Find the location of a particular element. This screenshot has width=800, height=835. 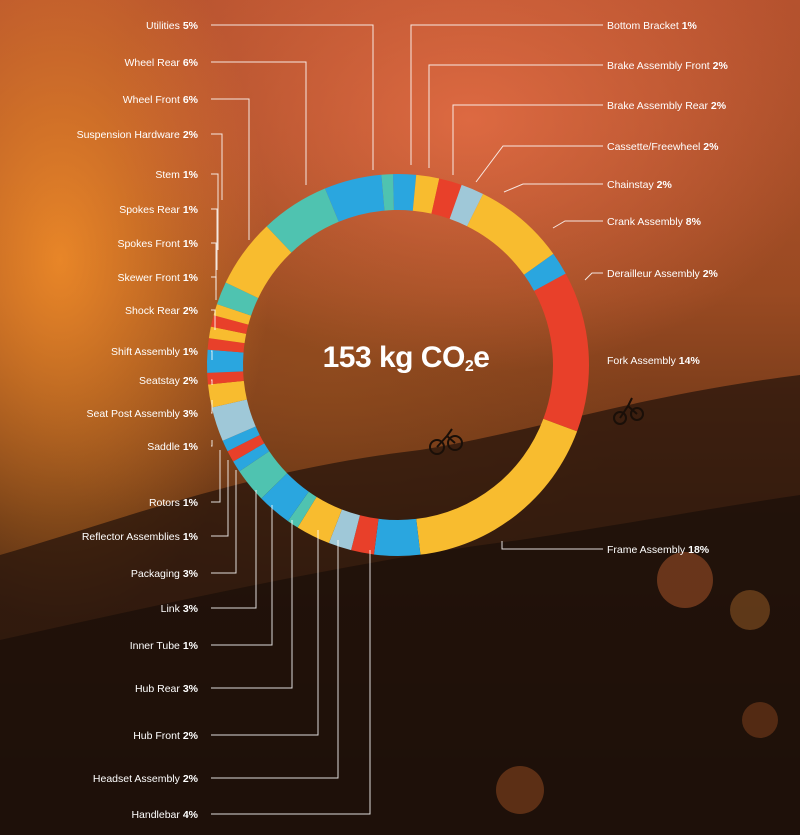

slice-label: Chainstay 2% is located at coordinates (639, 185).